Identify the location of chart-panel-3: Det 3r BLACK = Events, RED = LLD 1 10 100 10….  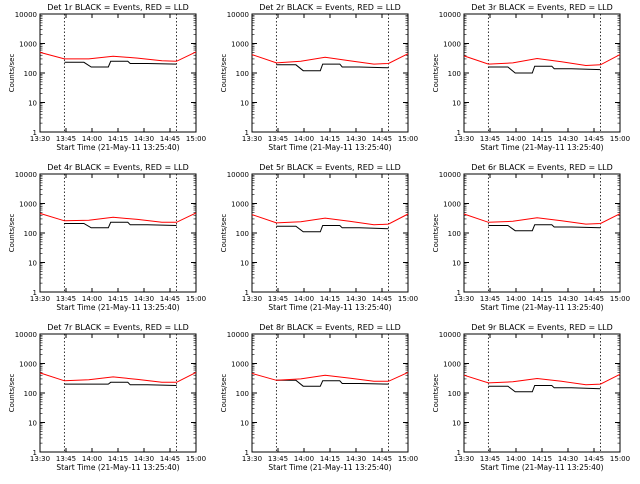
(531, 77).